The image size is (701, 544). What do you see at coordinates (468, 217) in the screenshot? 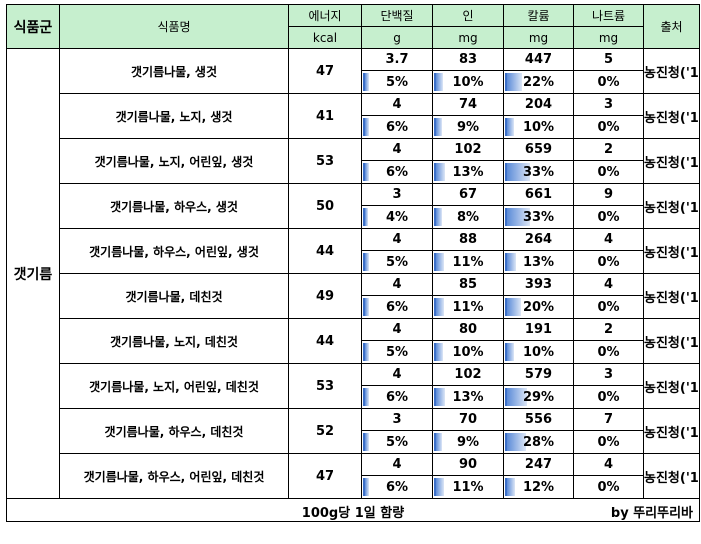
I see `phosphorus-percent: 8%` at bounding box center [468, 217].